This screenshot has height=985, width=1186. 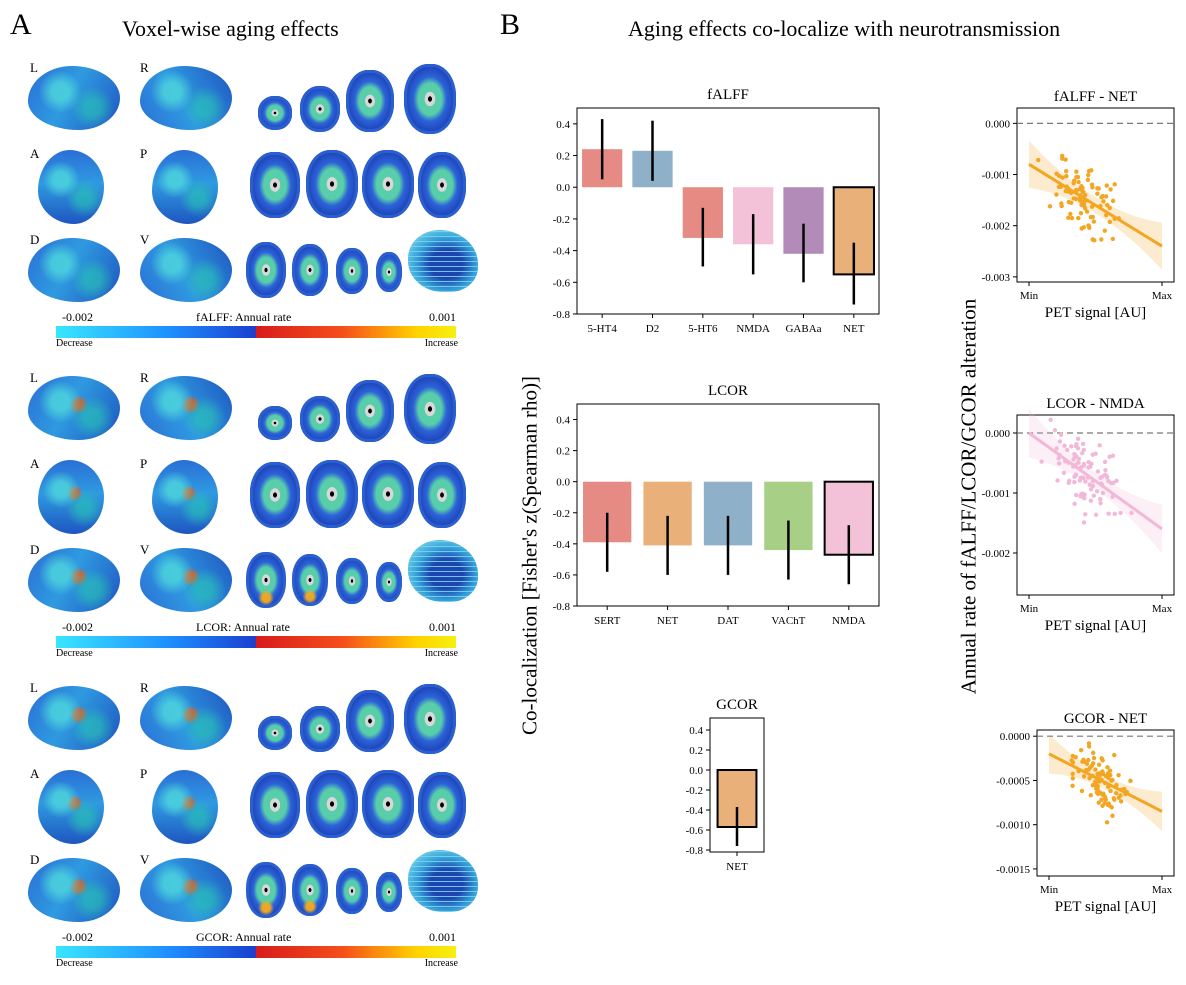 I want to click on x-tick-label: NMDA, so click(x=753, y=329).